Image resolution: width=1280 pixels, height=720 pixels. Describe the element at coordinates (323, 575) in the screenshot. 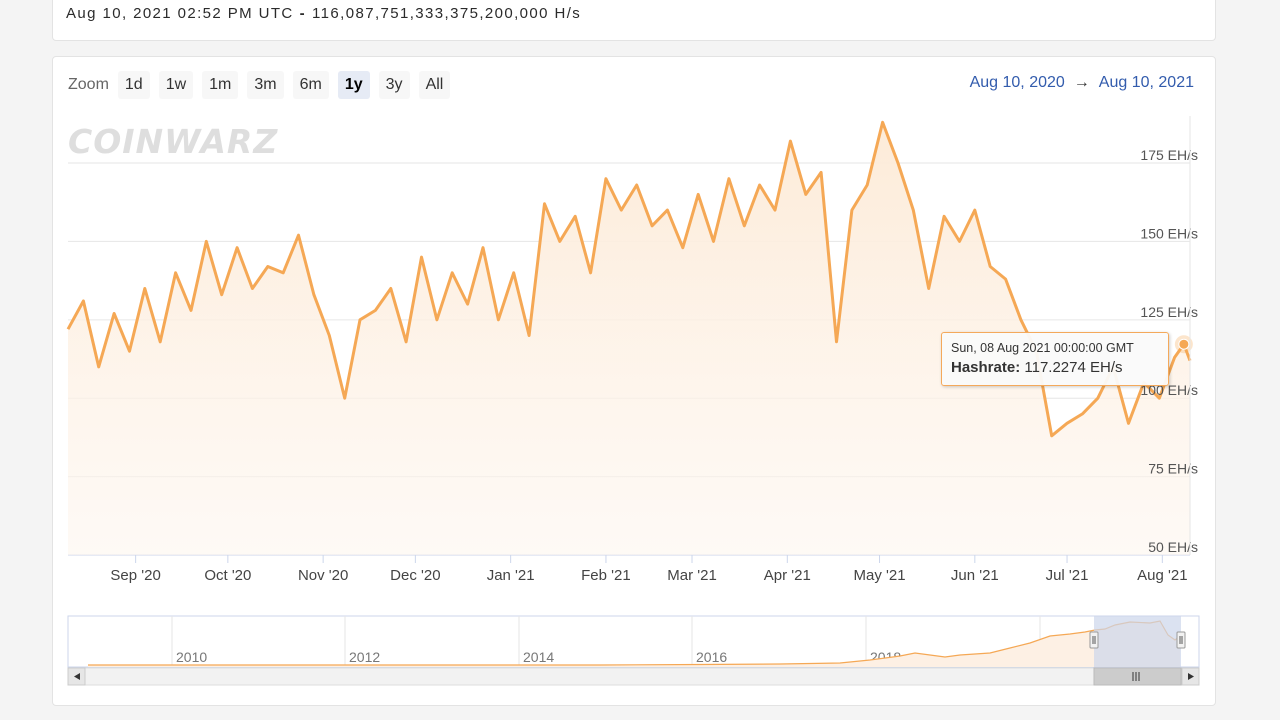

I see `x-tick-label: Nov '20` at that location.